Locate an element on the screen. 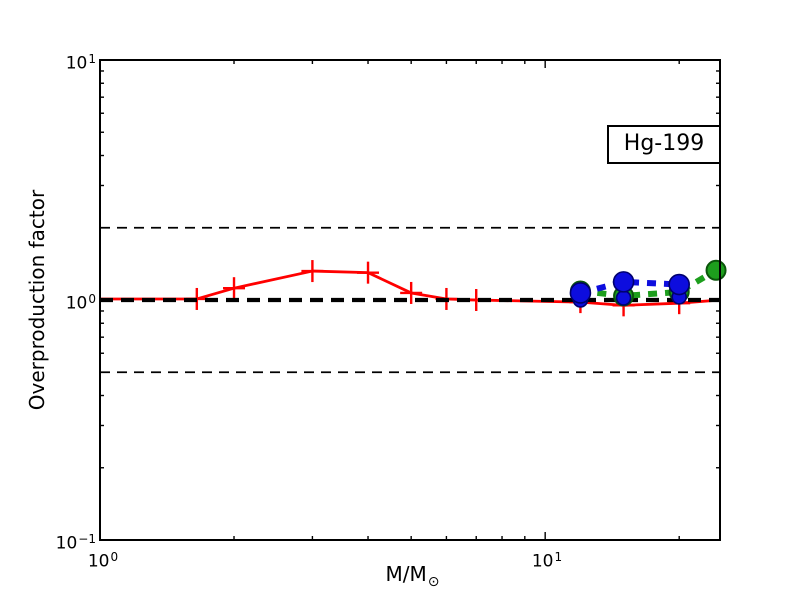  ytick-label-10e1: 10¹ is located at coordinates (80, 63).